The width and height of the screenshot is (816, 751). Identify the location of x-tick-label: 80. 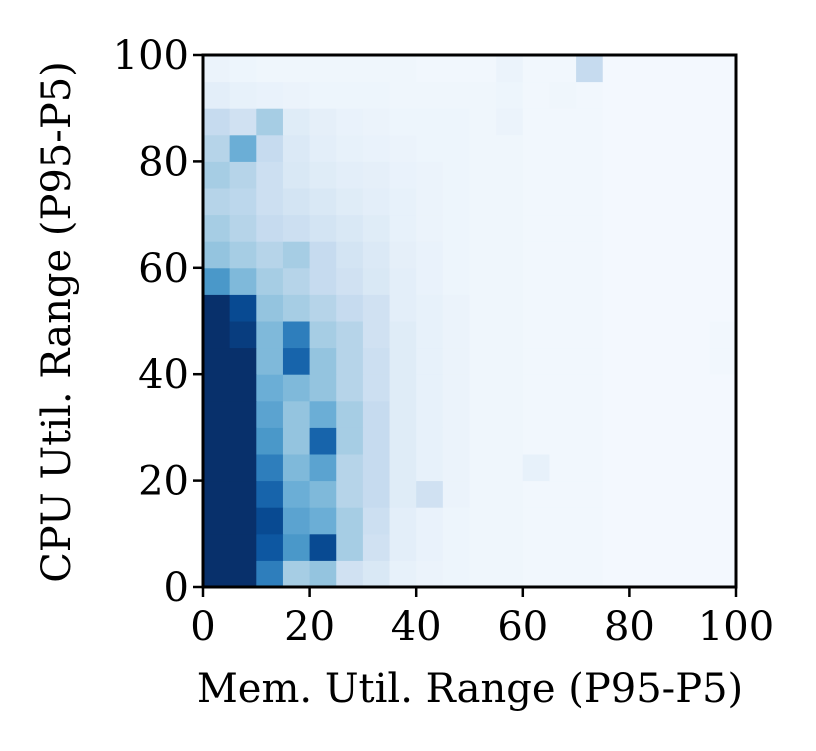
(629, 627).